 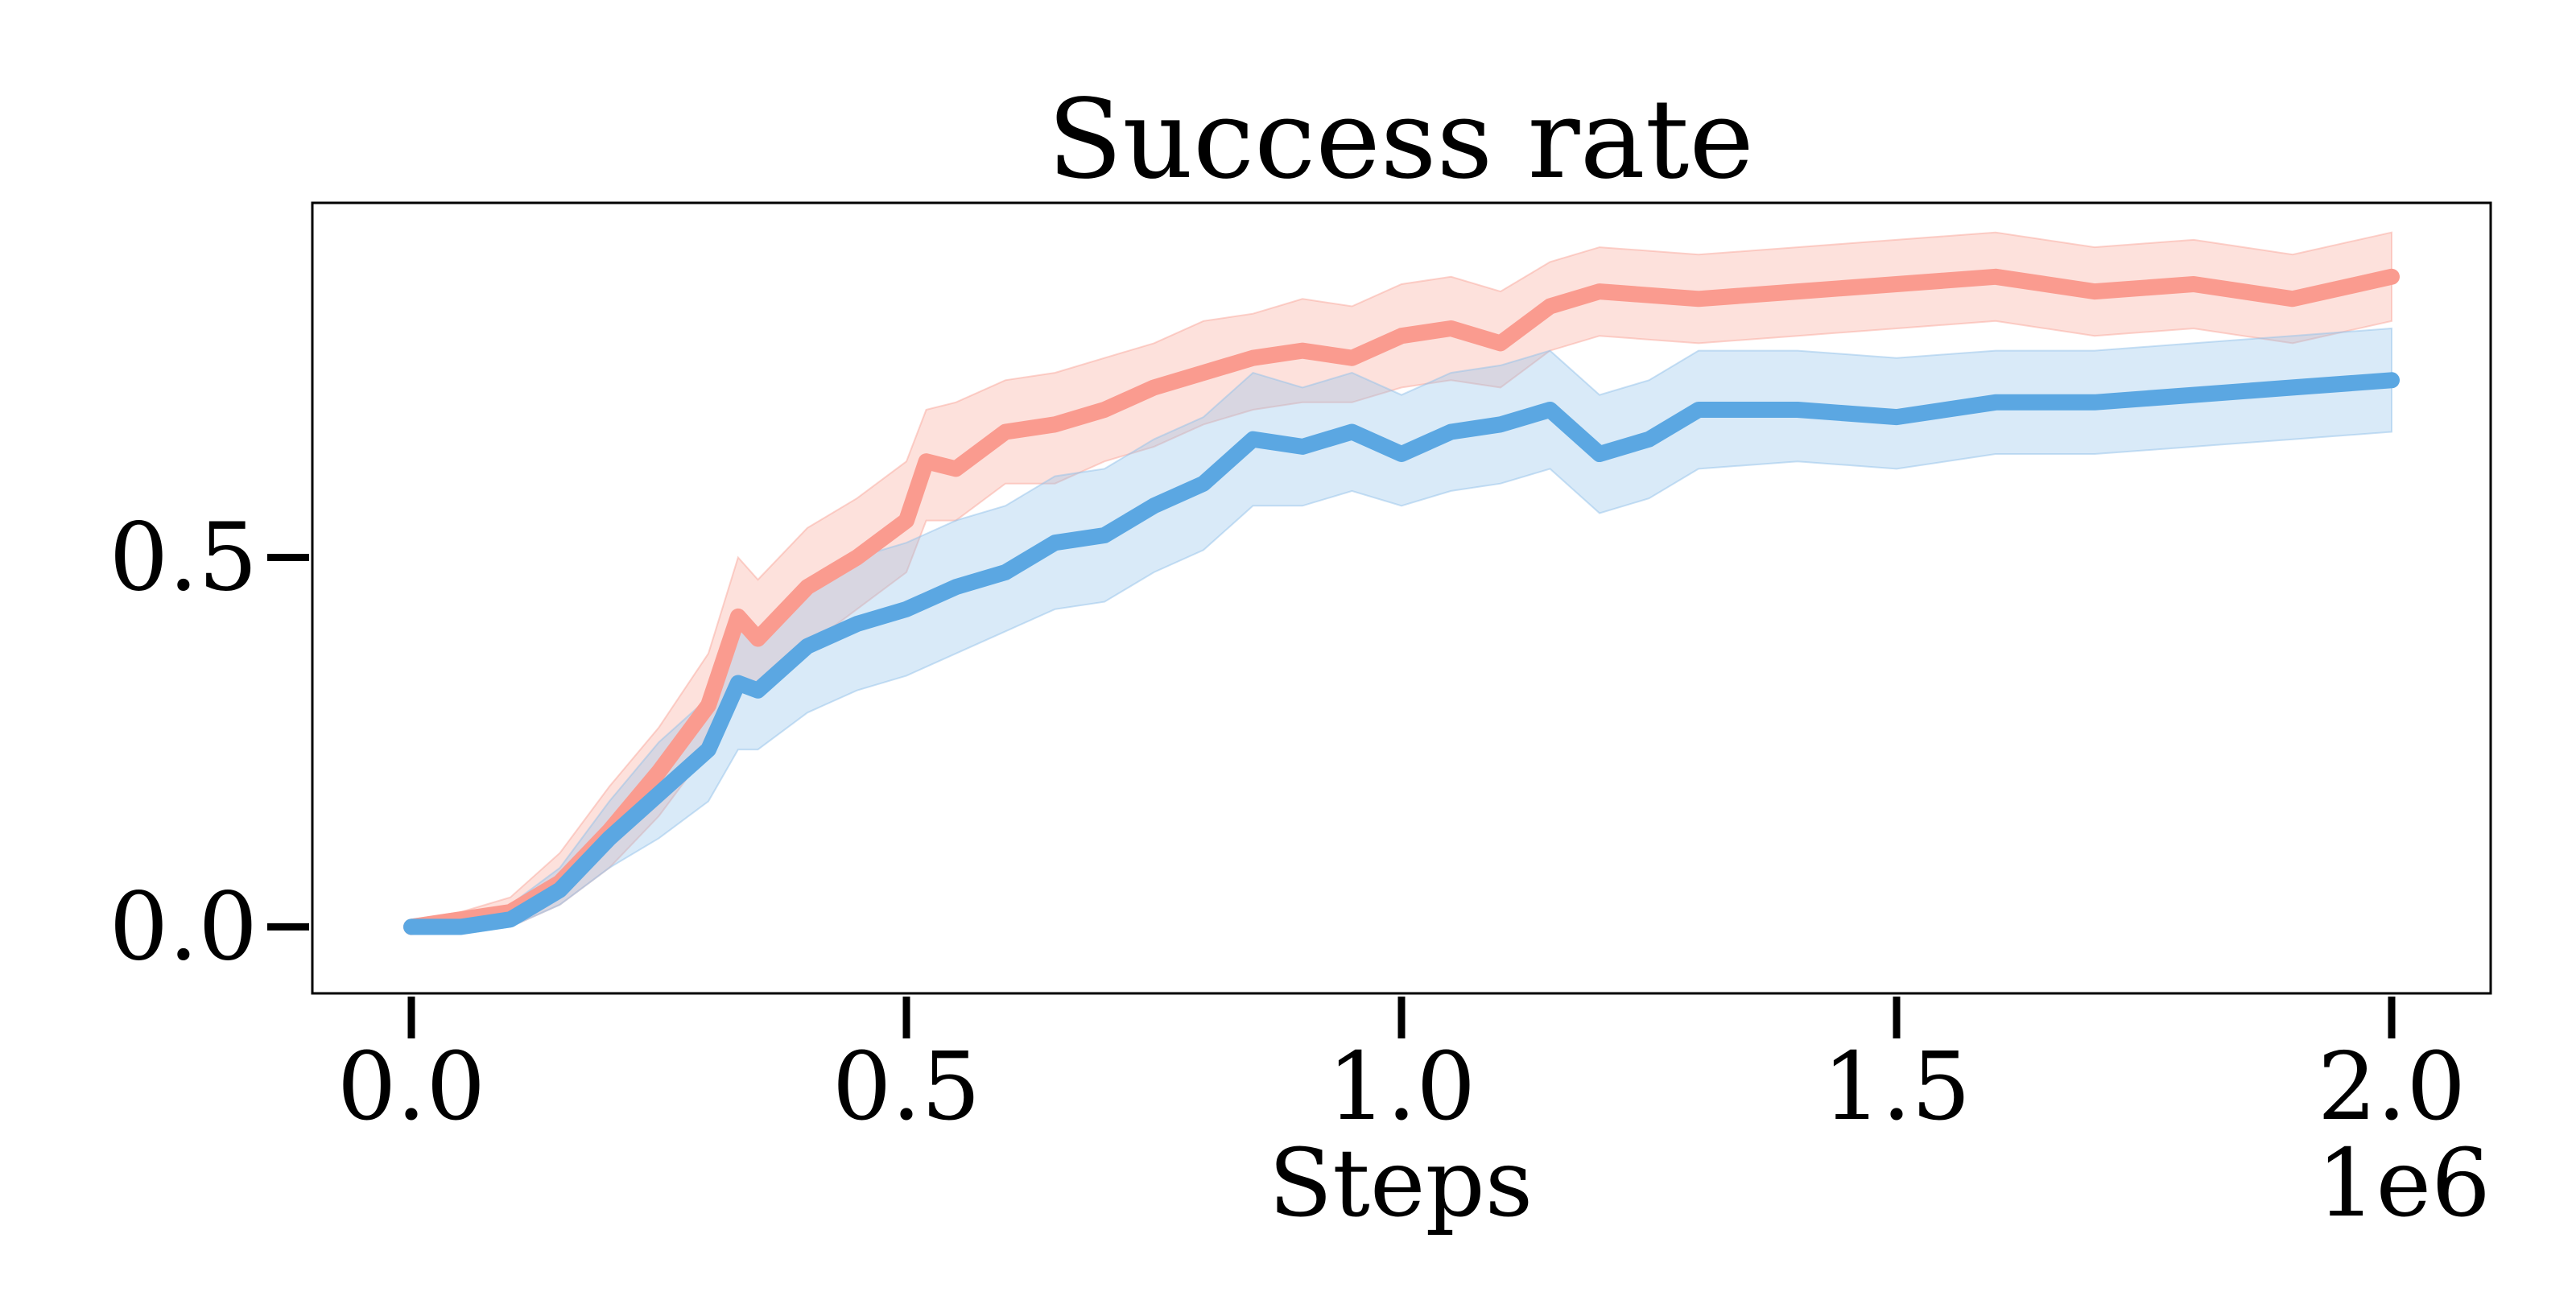 I want to click on x-tick-label: 0.0, so click(x=411, y=1087).